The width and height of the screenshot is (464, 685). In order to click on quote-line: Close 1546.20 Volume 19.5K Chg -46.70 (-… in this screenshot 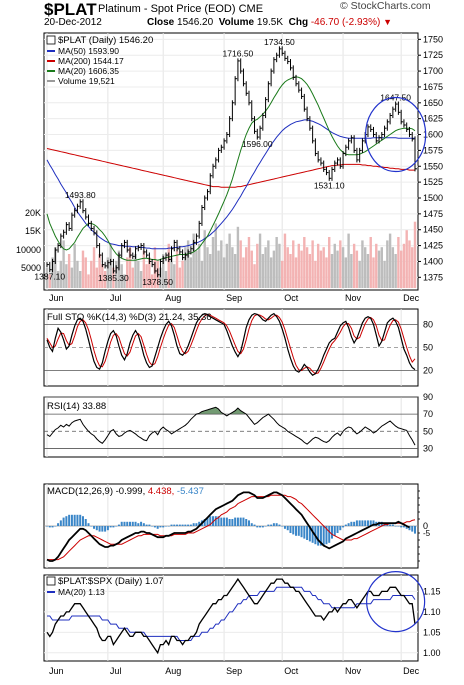, I will do `click(269, 22)`.